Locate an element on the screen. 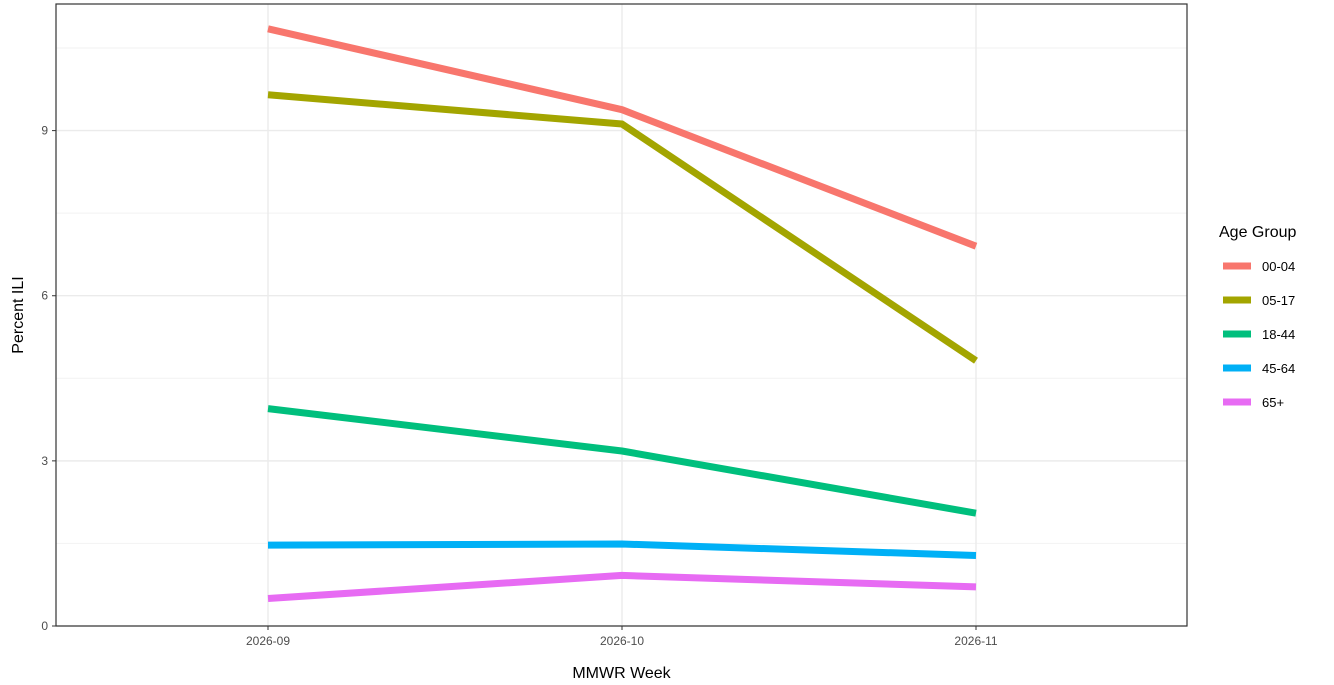 The image size is (1334, 685). legend-label-45-64: 45-64 is located at coordinates (1278, 368).